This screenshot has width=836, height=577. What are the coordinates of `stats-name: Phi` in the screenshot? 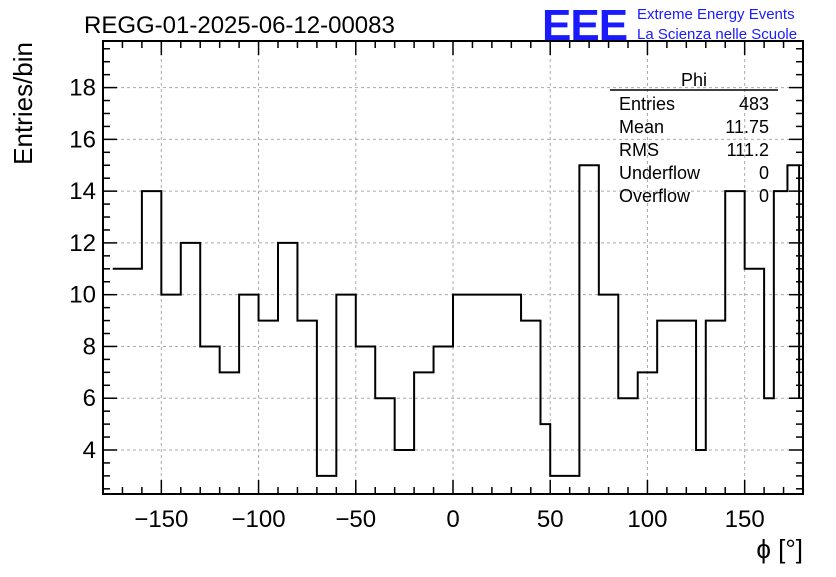 It's located at (694, 80).